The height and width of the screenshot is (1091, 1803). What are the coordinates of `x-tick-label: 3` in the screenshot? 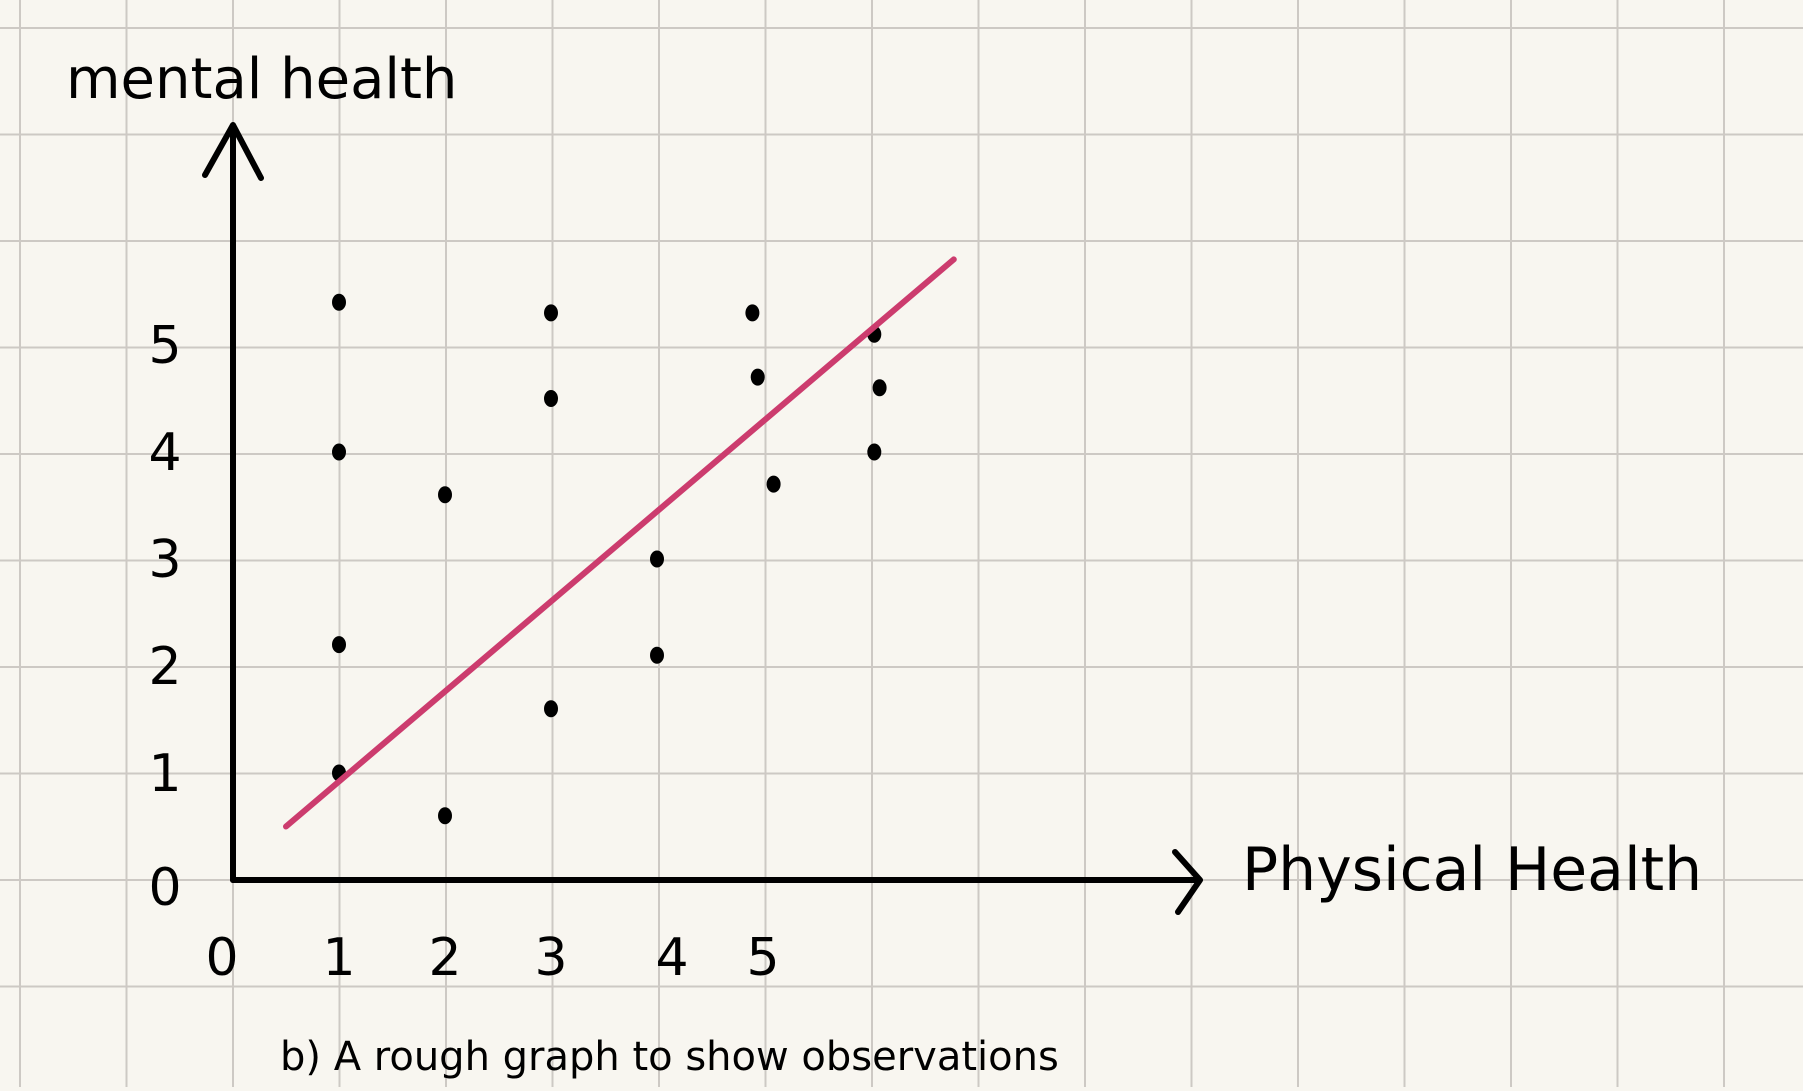 It's located at (550, 958).